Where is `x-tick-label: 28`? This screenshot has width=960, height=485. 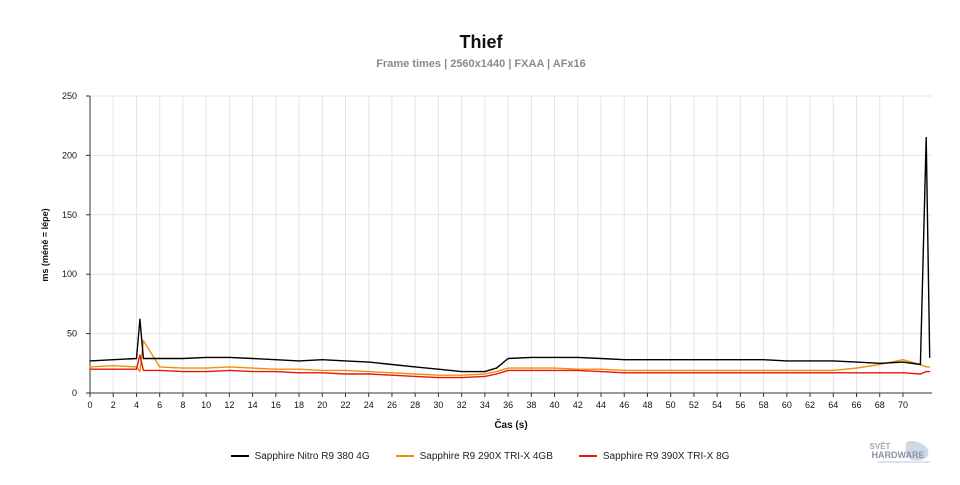 x-tick-label: 28 is located at coordinates (415, 405).